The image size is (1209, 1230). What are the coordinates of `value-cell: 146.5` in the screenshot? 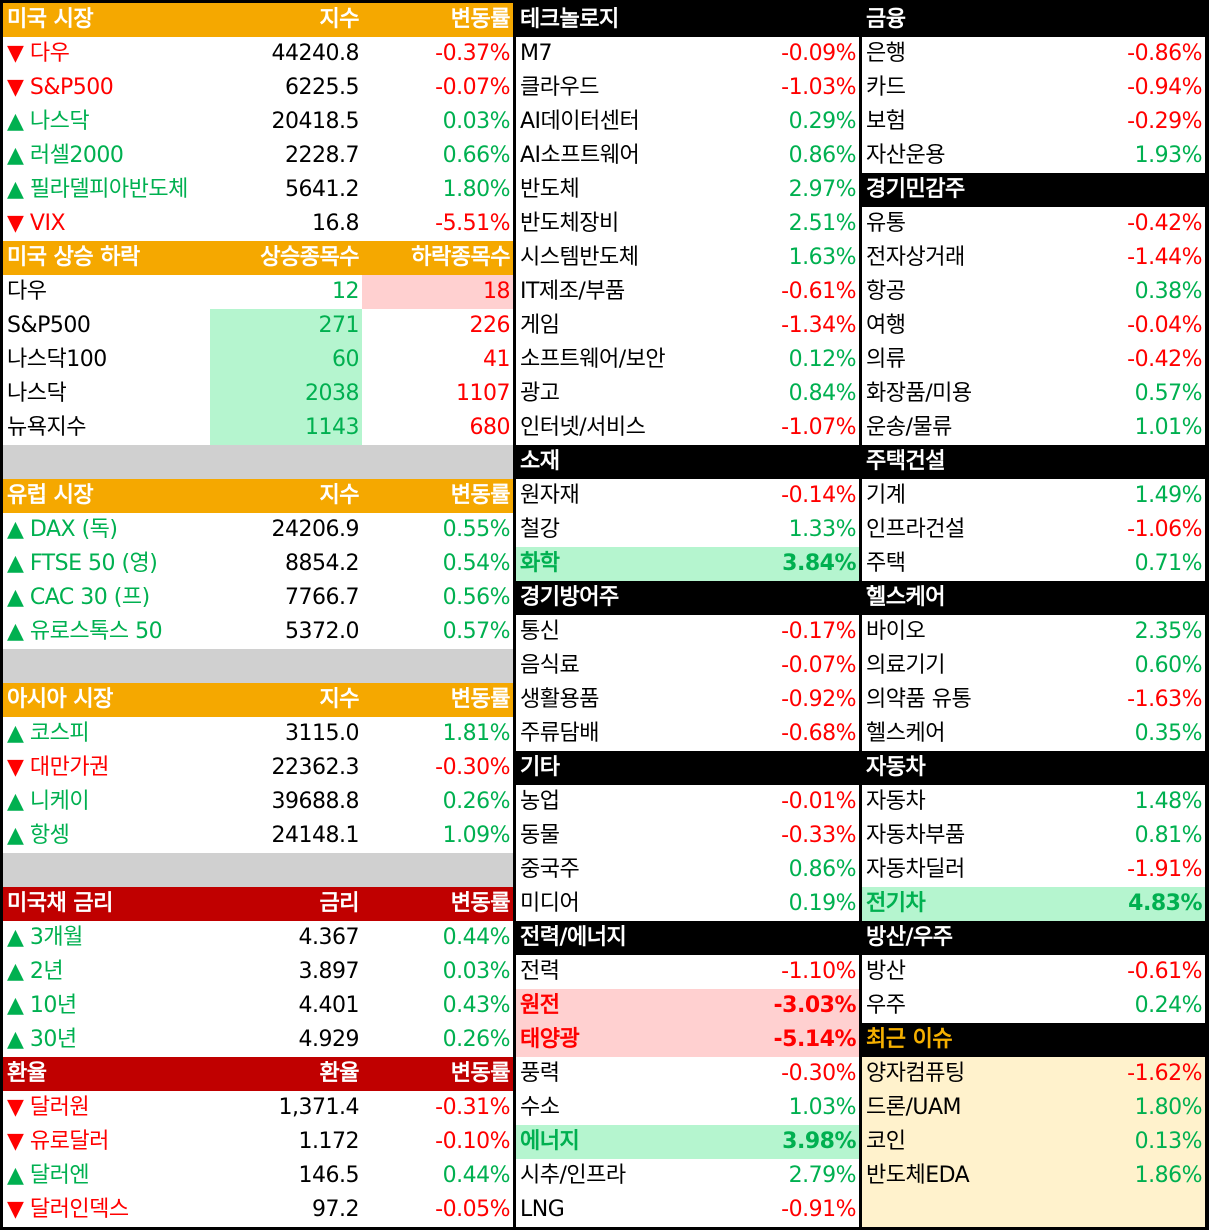 It's located at (286, 1176).